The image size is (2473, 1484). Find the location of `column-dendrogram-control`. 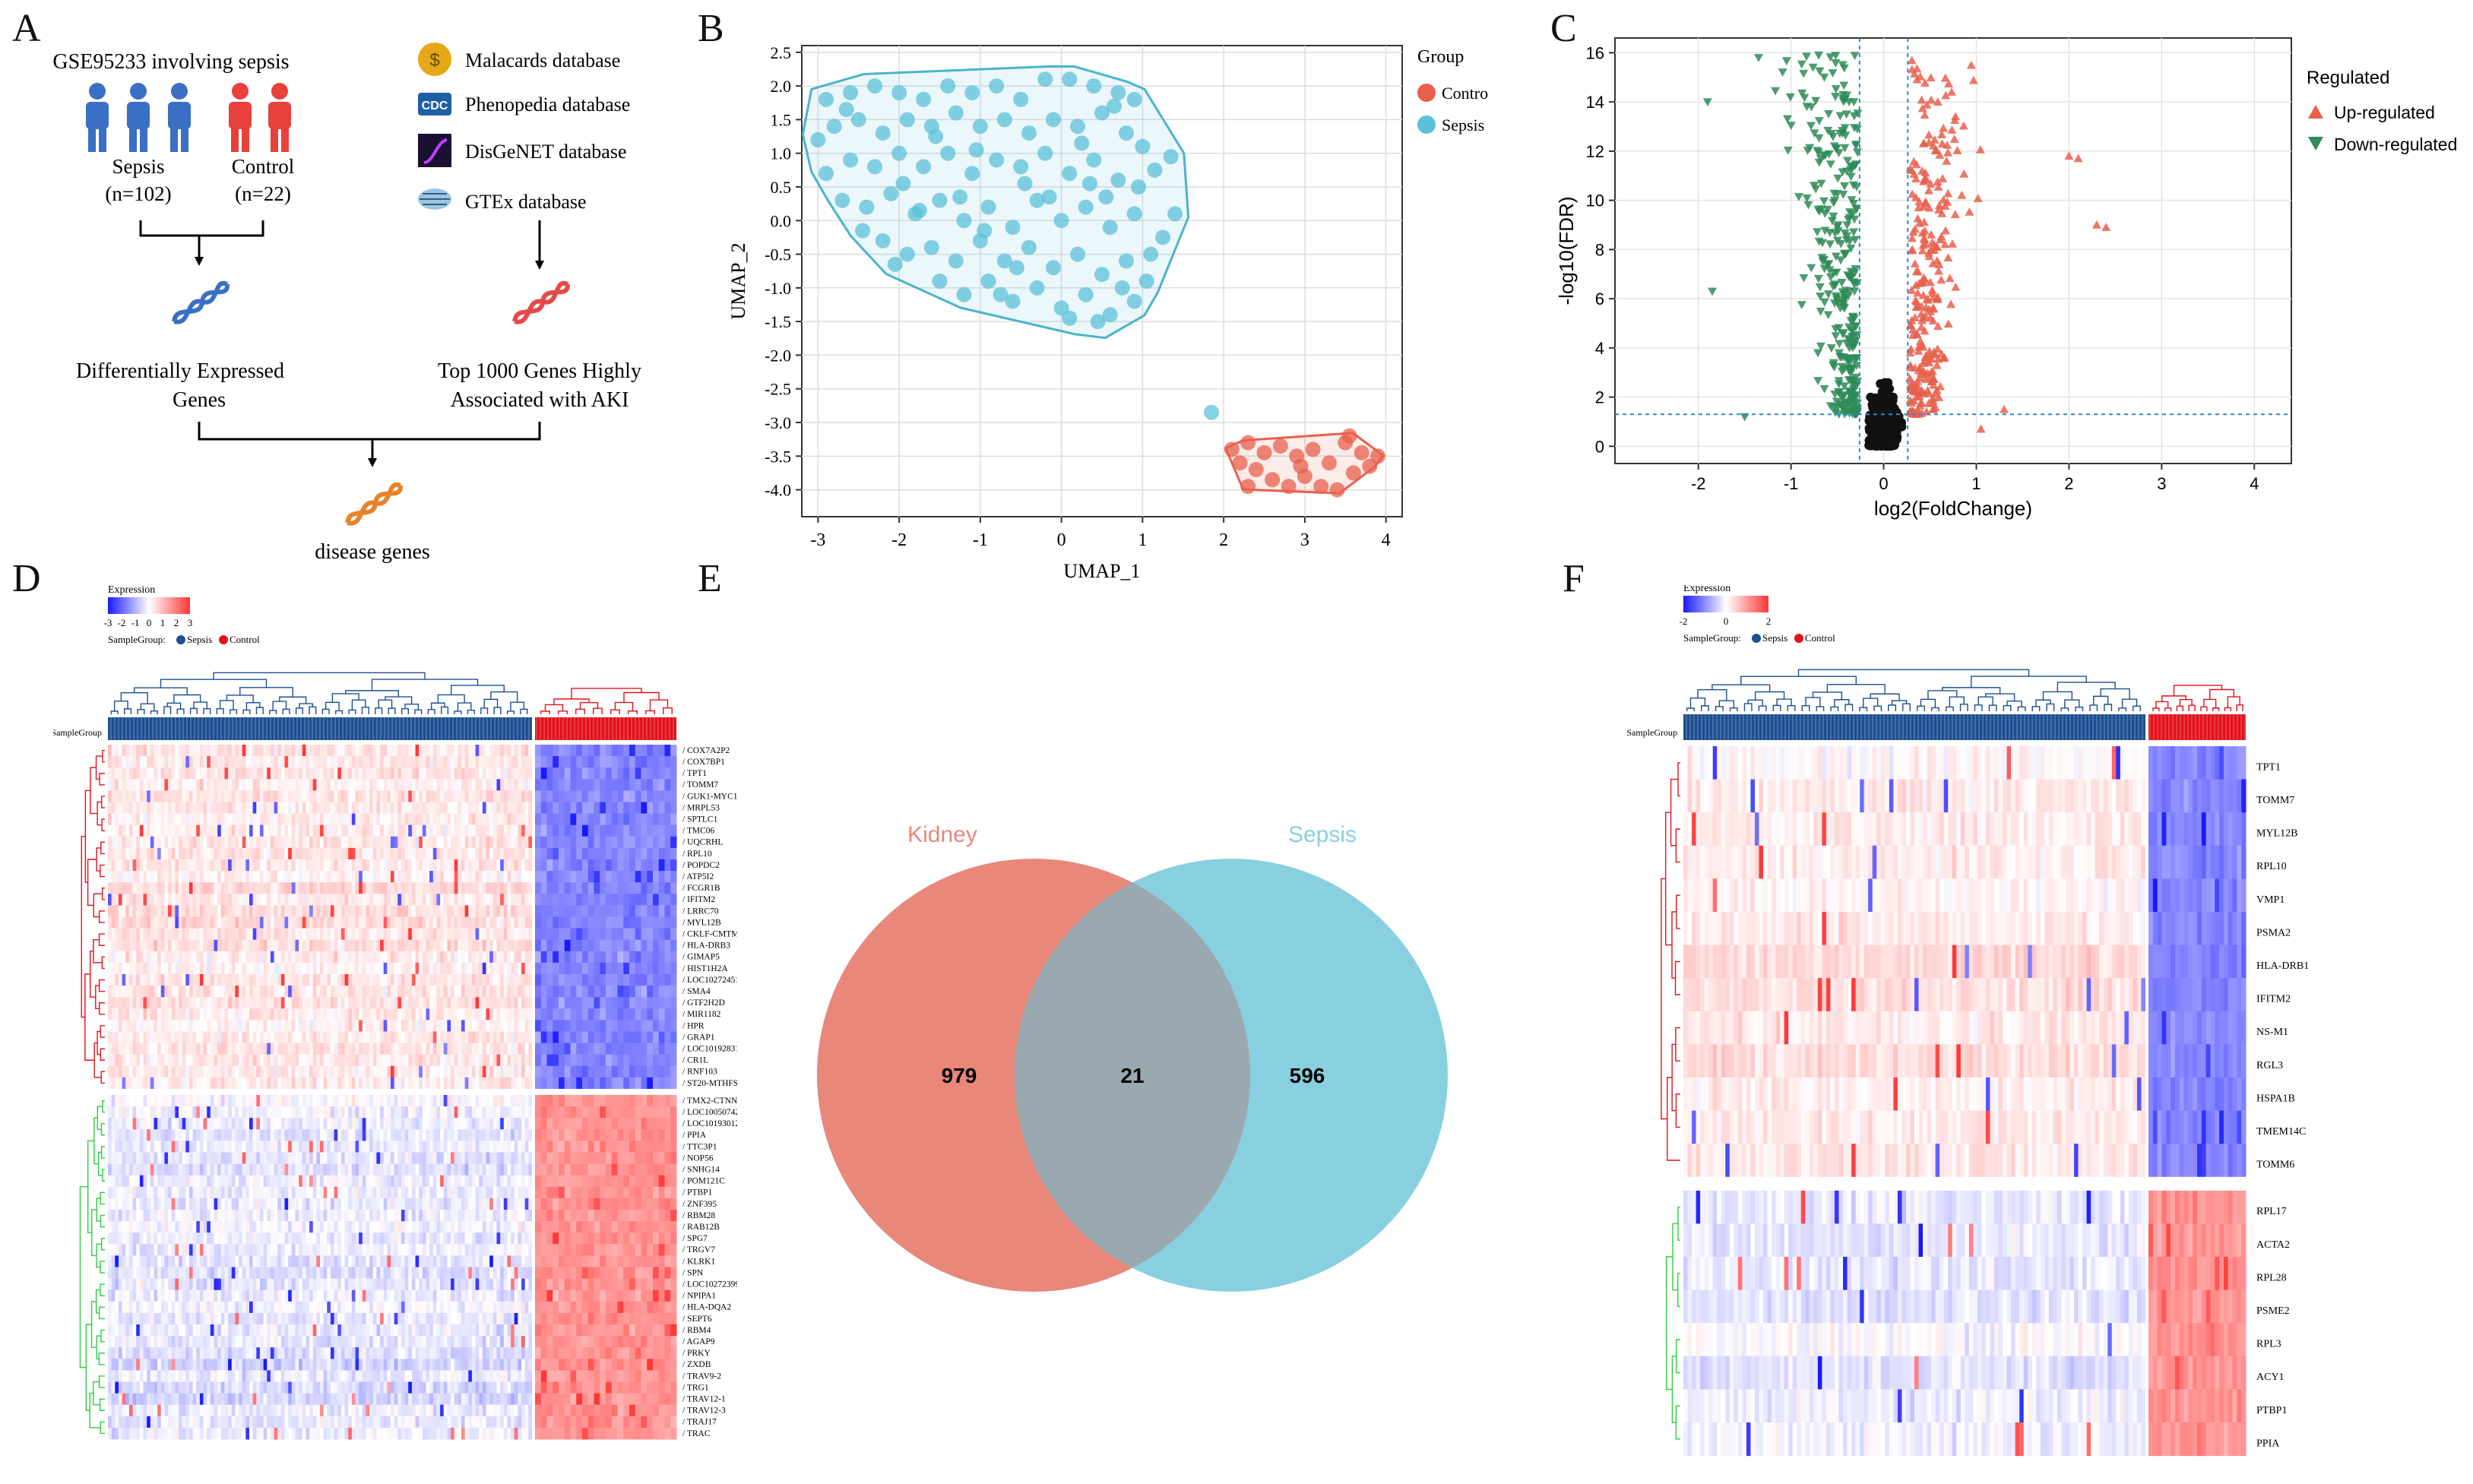

column-dendrogram-control is located at coordinates (615, 711).